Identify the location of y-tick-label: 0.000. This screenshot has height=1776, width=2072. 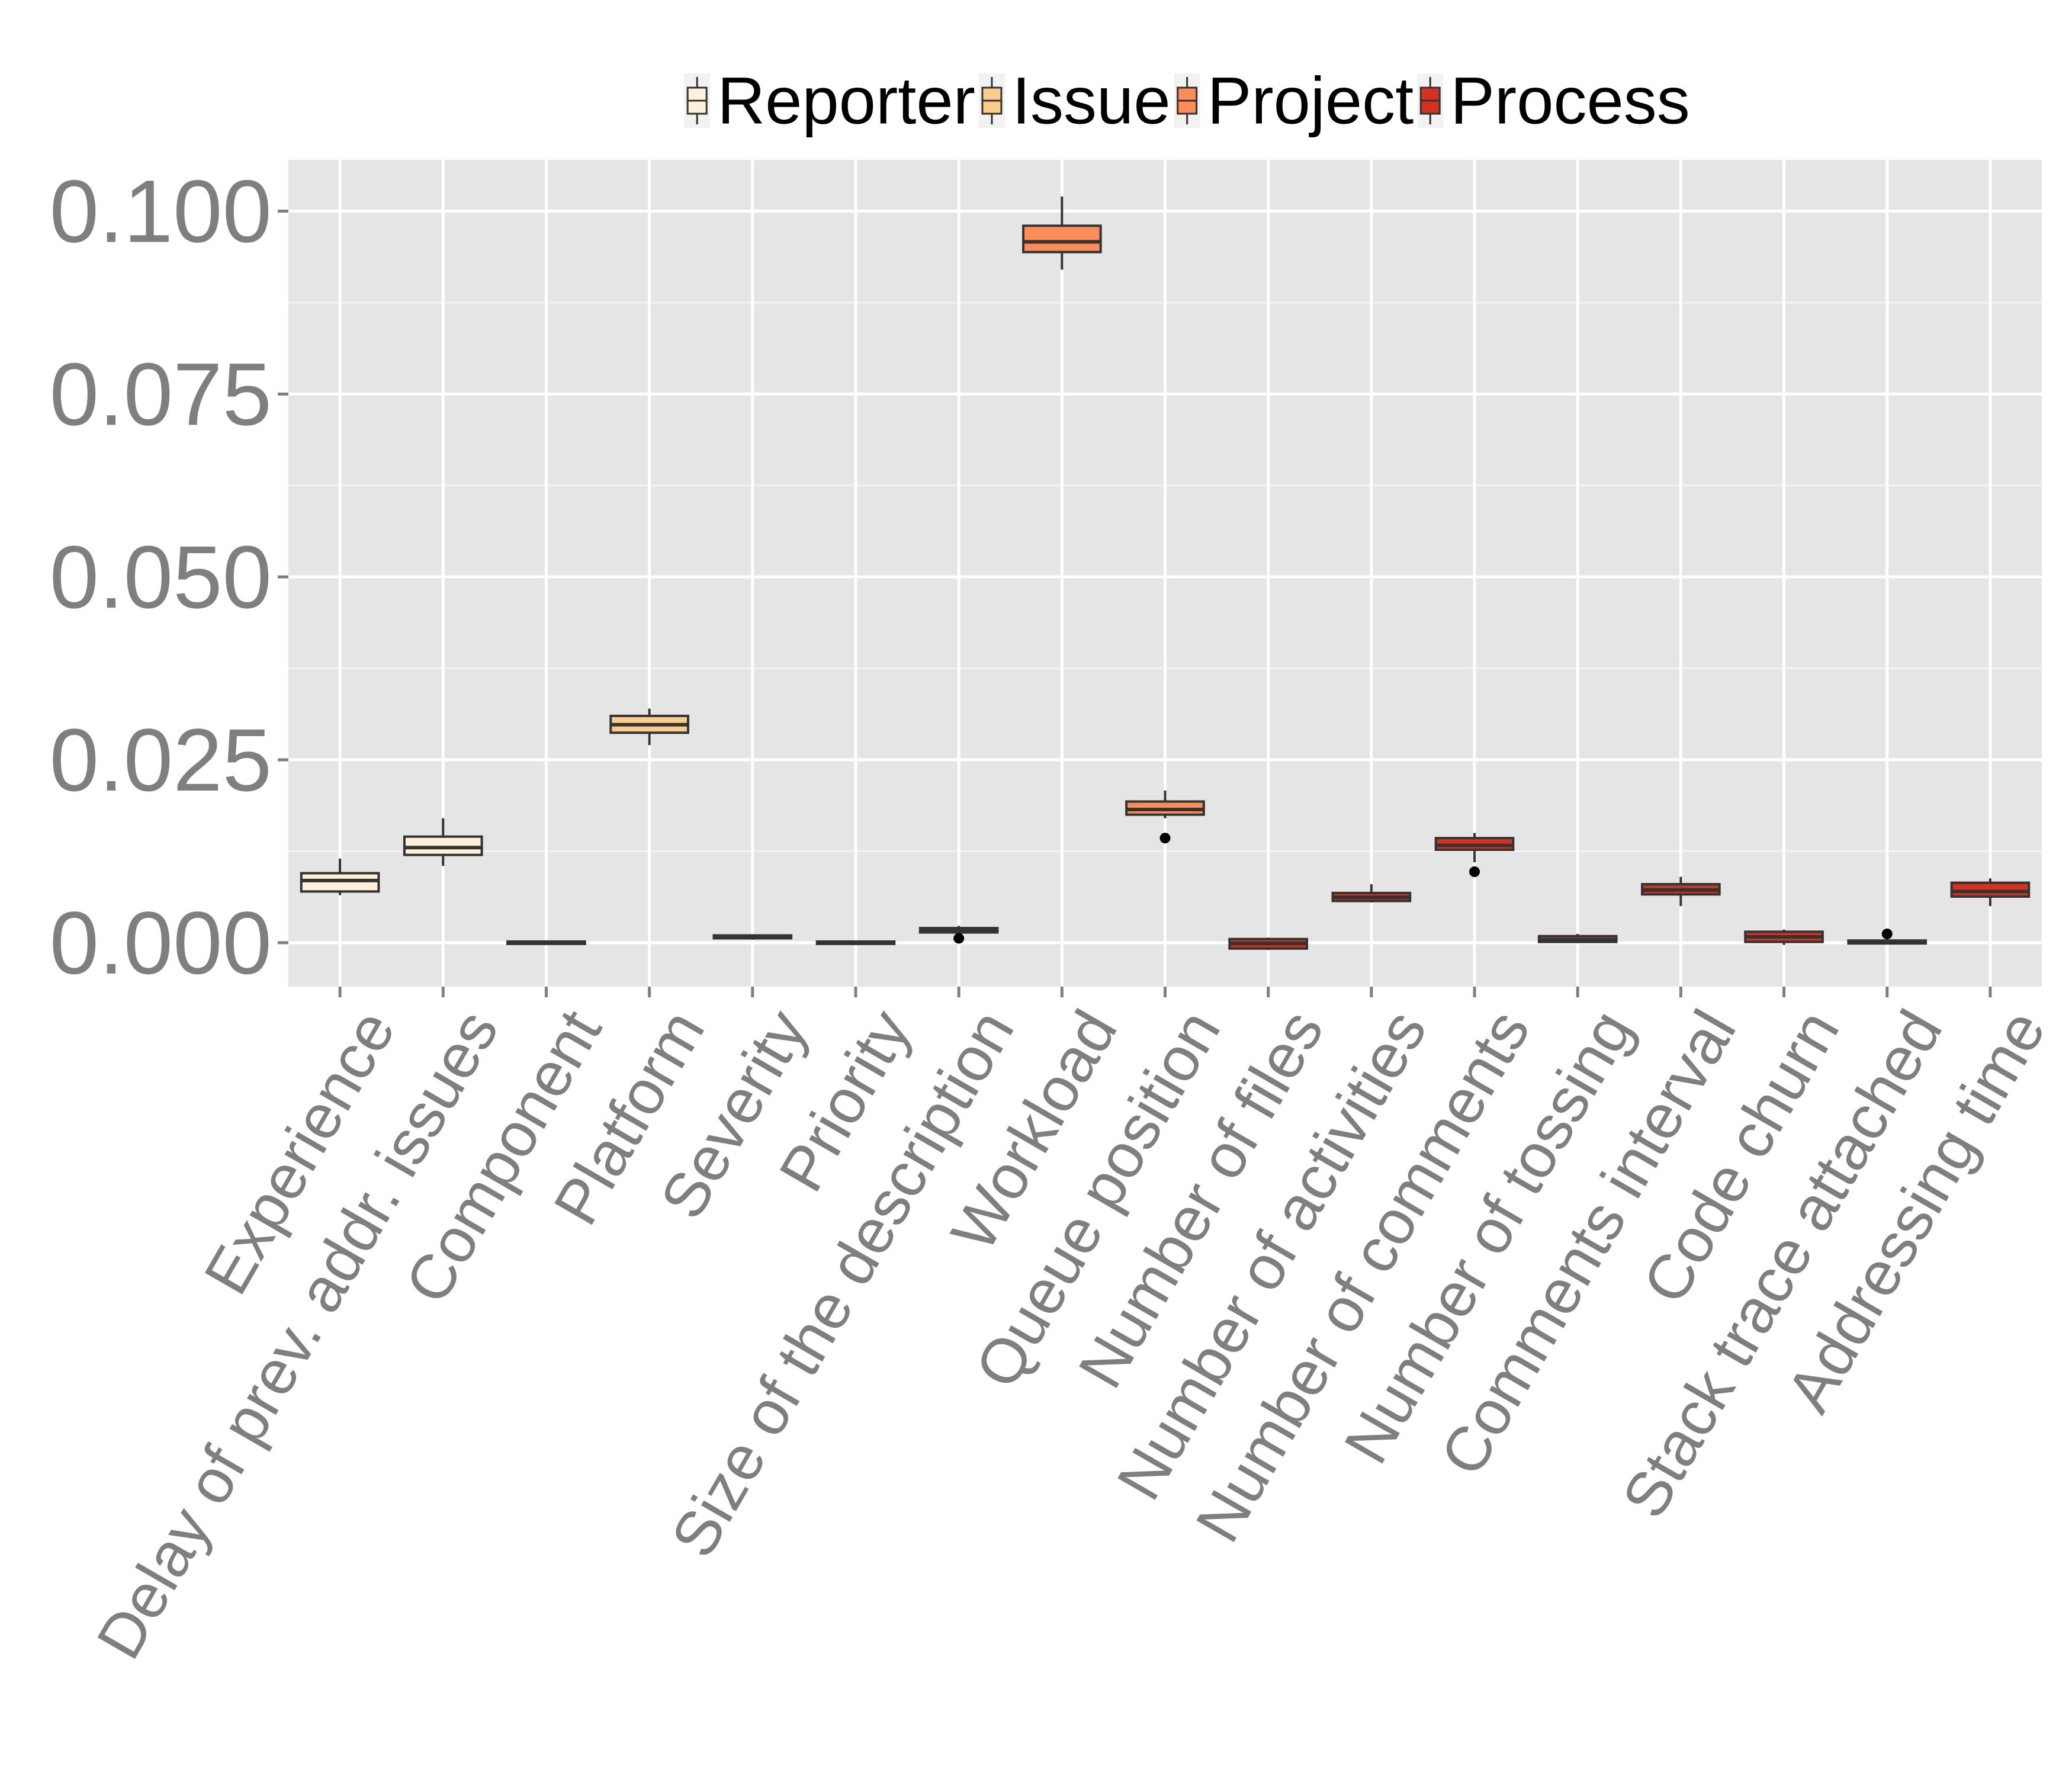
(161, 943).